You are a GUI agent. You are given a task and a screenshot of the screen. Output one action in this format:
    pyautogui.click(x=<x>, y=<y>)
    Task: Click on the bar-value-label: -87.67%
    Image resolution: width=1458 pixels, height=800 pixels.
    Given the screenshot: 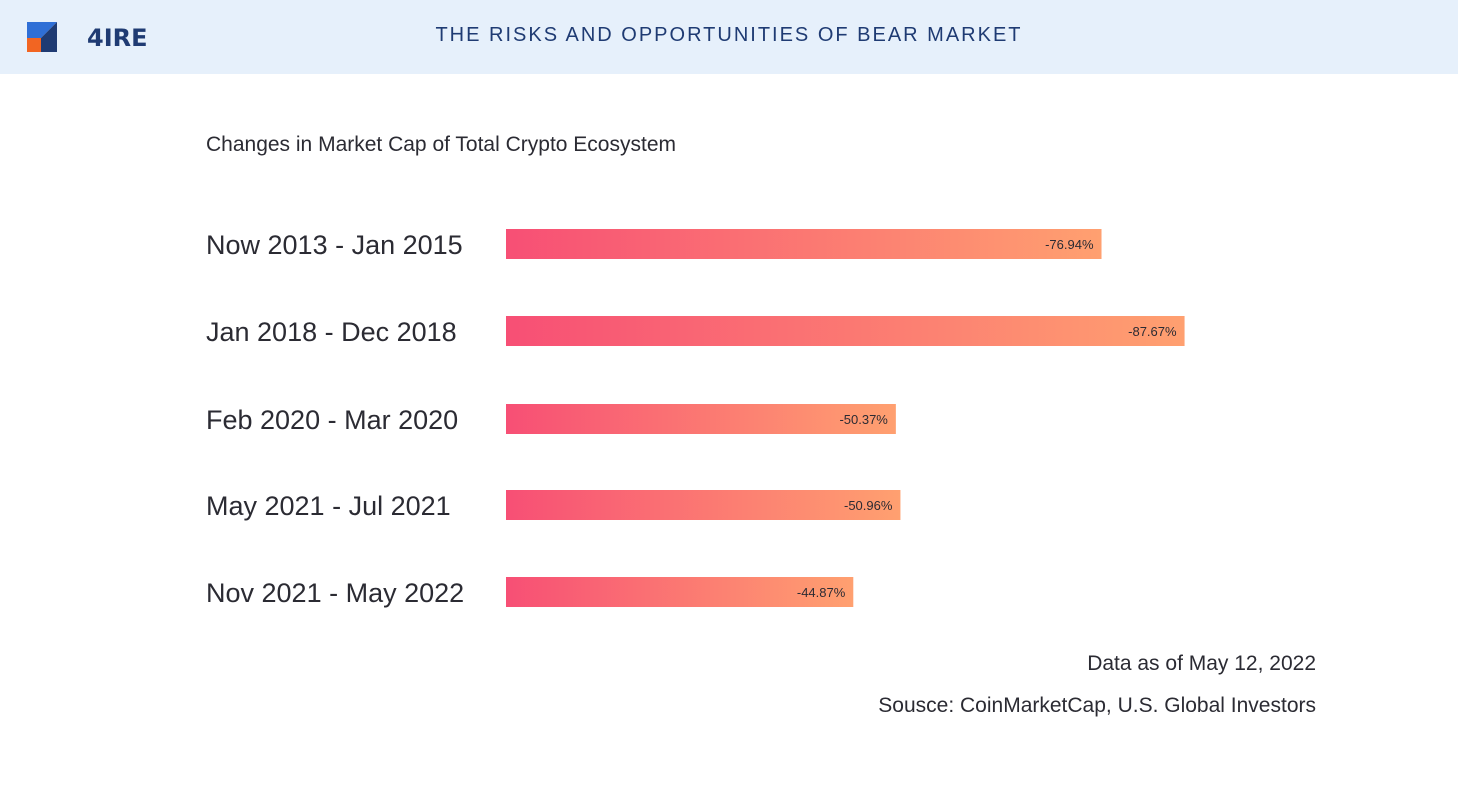 What is the action you would take?
    pyautogui.click(x=1152, y=331)
    